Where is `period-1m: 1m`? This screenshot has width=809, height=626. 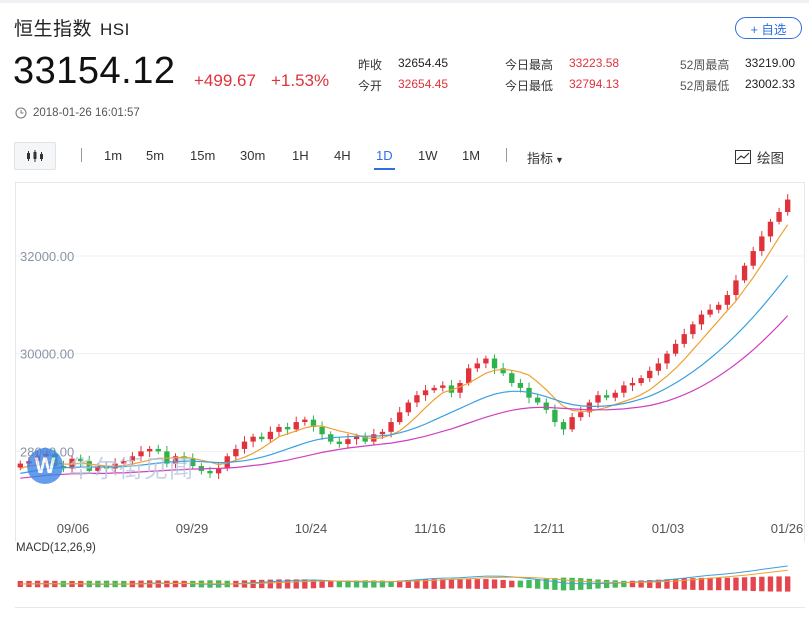 period-1m: 1m is located at coordinates (113, 155).